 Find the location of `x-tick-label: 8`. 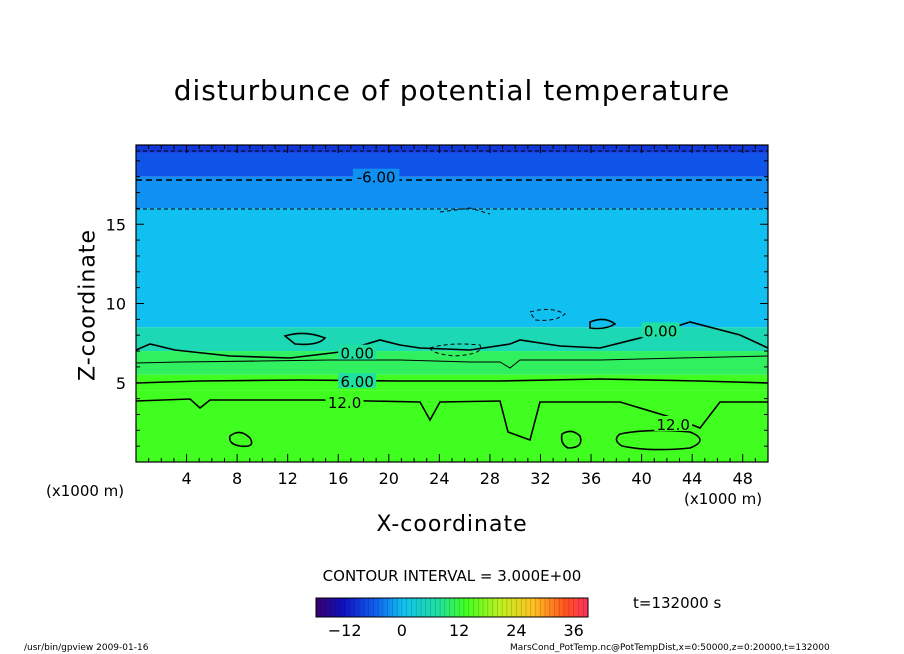

x-tick-label: 8 is located at coordinates (237, 478).